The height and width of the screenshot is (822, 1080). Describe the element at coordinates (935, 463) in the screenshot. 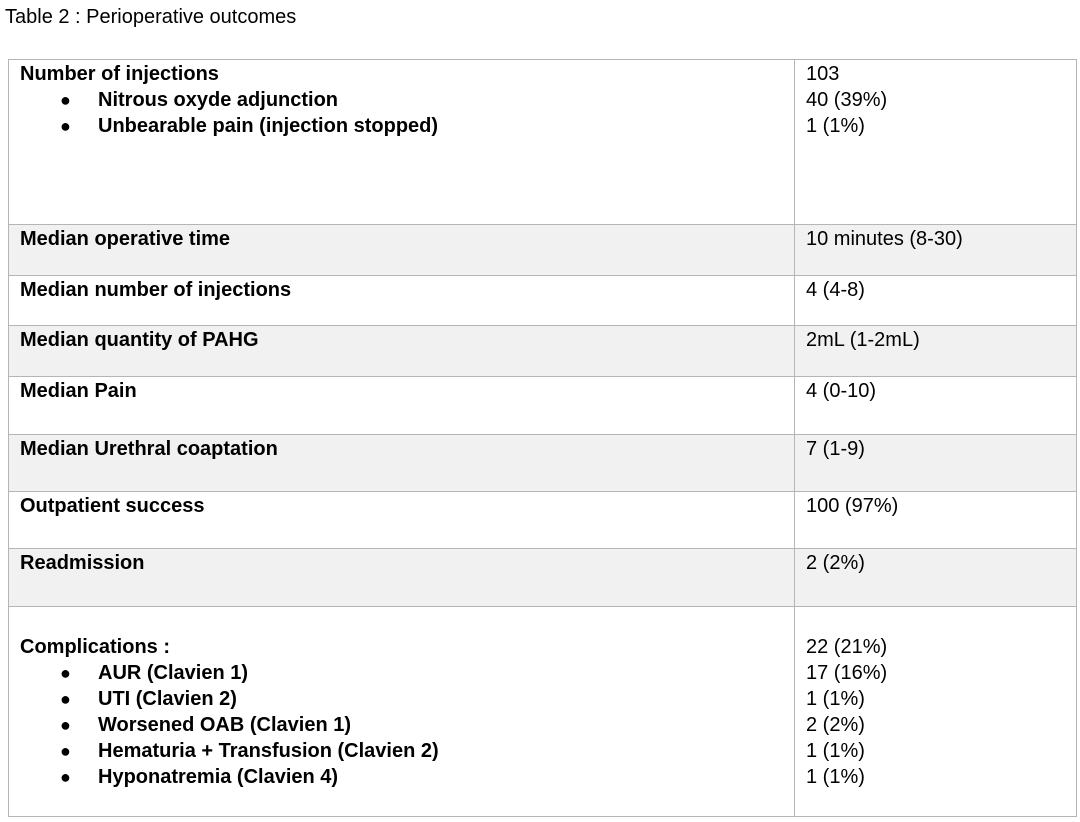

I see `row-value-cell: 7 (1-9)` at that location.